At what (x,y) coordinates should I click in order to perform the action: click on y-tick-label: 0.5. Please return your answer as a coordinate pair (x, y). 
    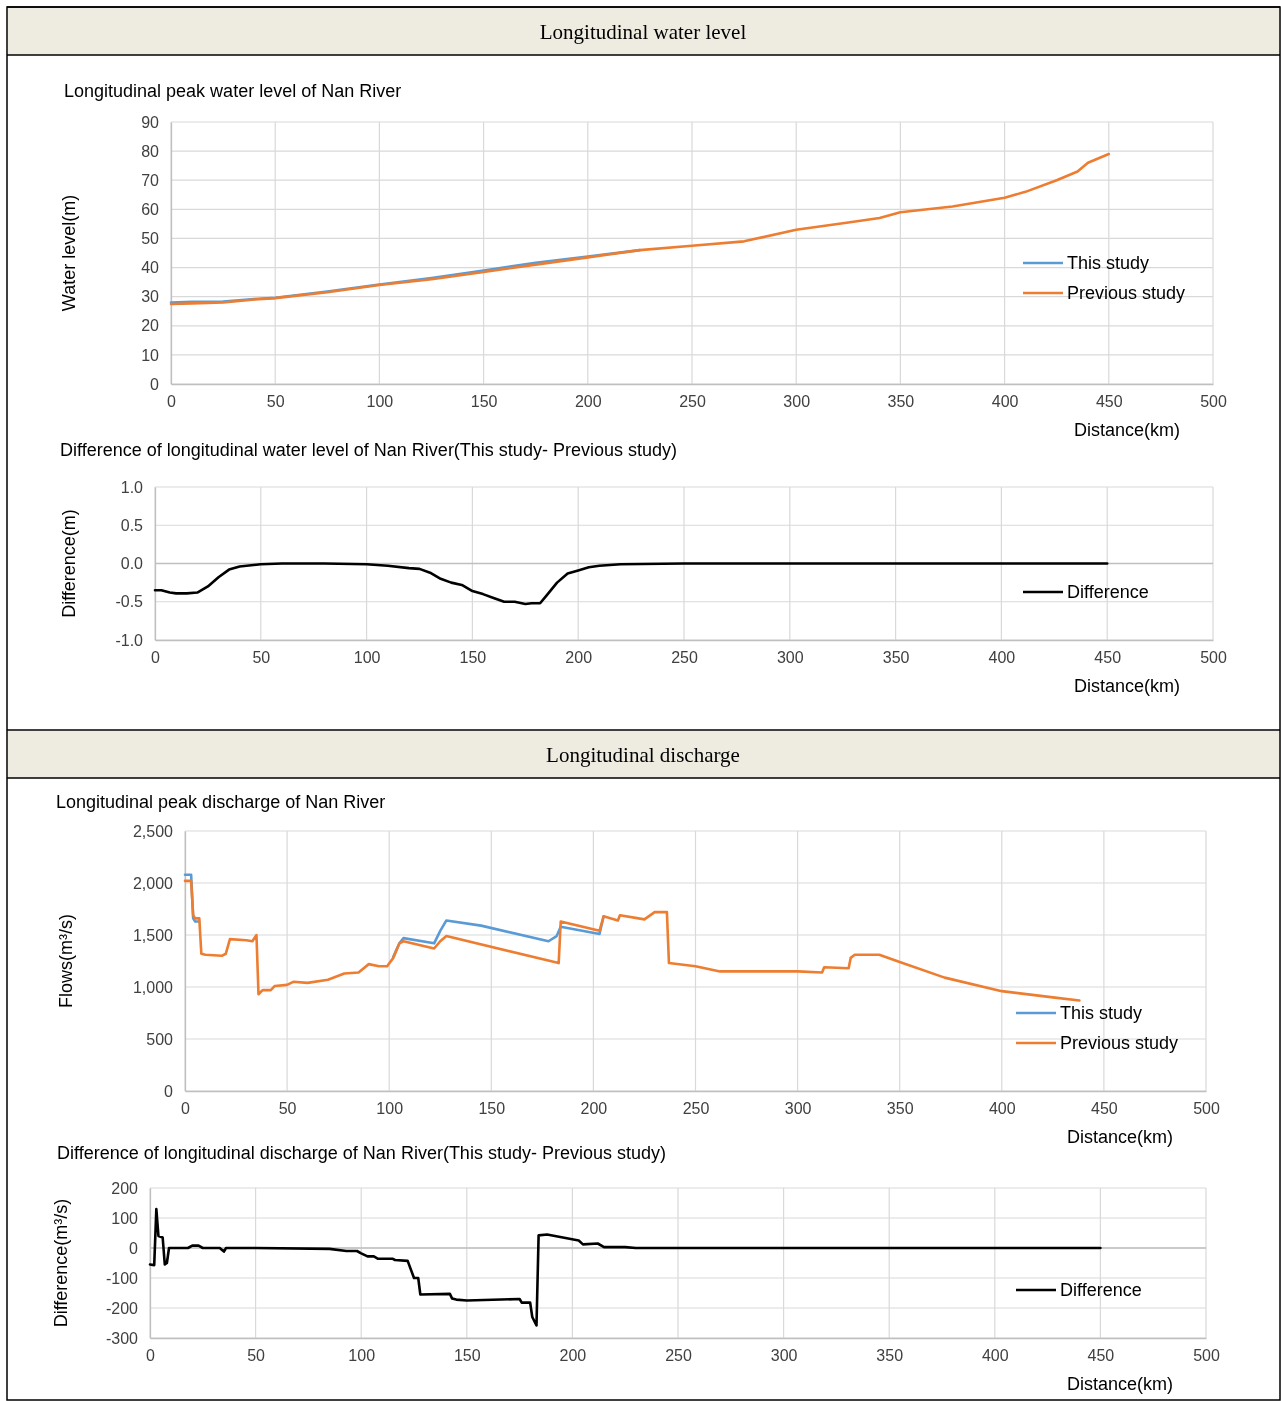
    Looking at the image, I should click on (132, 525).